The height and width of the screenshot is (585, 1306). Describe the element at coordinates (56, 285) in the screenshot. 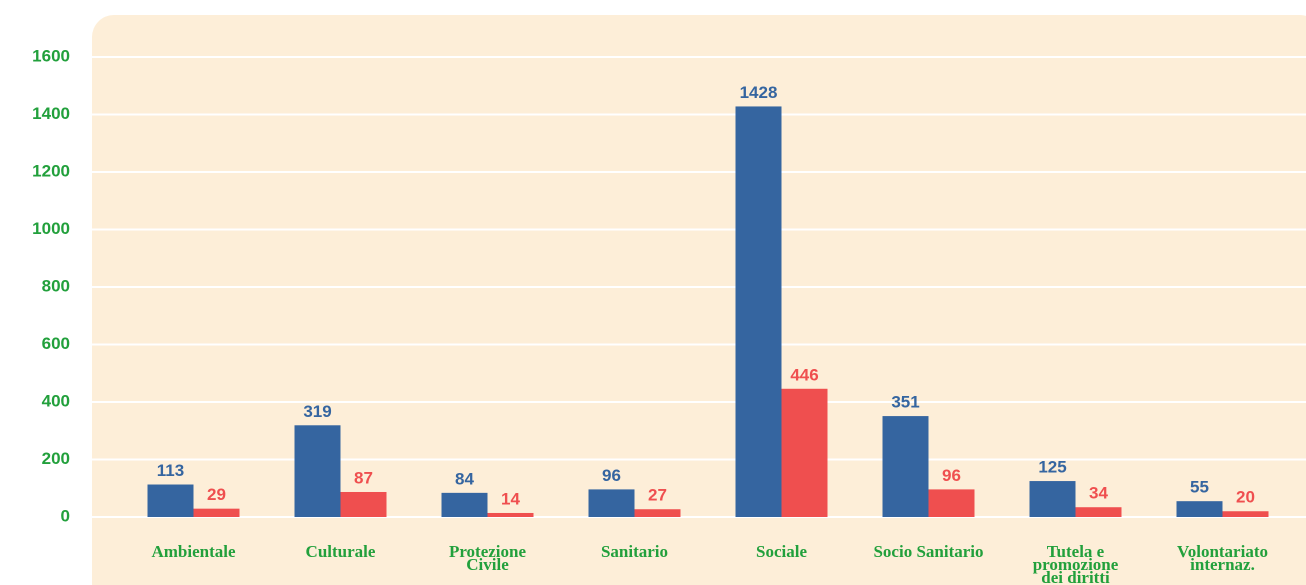

I see `y-tick-label: 800` at that location.